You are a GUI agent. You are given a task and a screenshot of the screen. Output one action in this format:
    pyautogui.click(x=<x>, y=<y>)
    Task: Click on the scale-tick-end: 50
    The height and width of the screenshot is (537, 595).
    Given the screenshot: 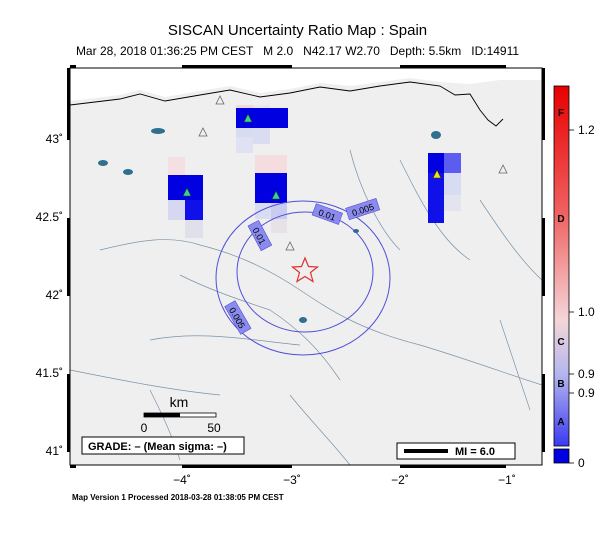 What is the action you would take?
    pyautogui.click(x=214, y=428)
    